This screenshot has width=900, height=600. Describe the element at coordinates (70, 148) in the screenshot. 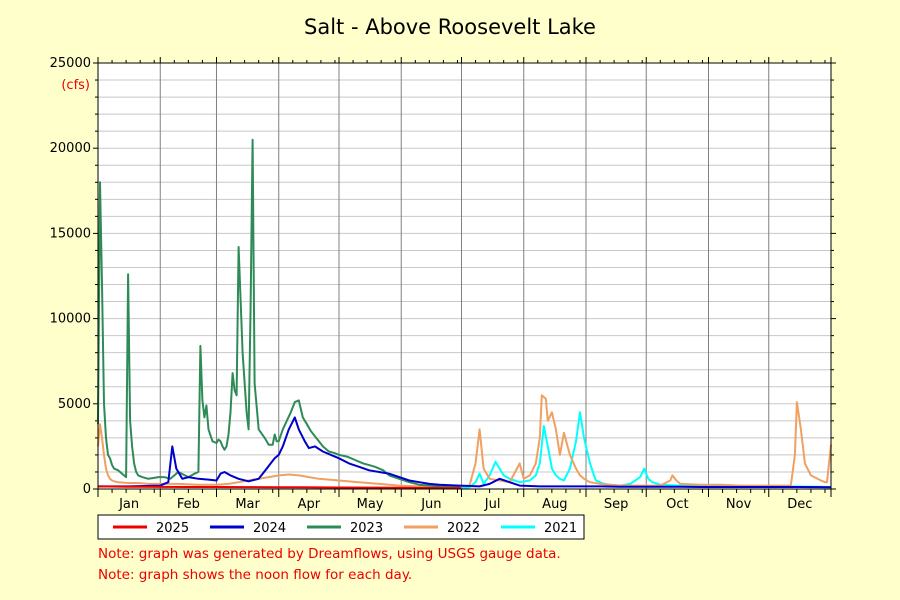

I see `y-tick-label: 20000` at that location.